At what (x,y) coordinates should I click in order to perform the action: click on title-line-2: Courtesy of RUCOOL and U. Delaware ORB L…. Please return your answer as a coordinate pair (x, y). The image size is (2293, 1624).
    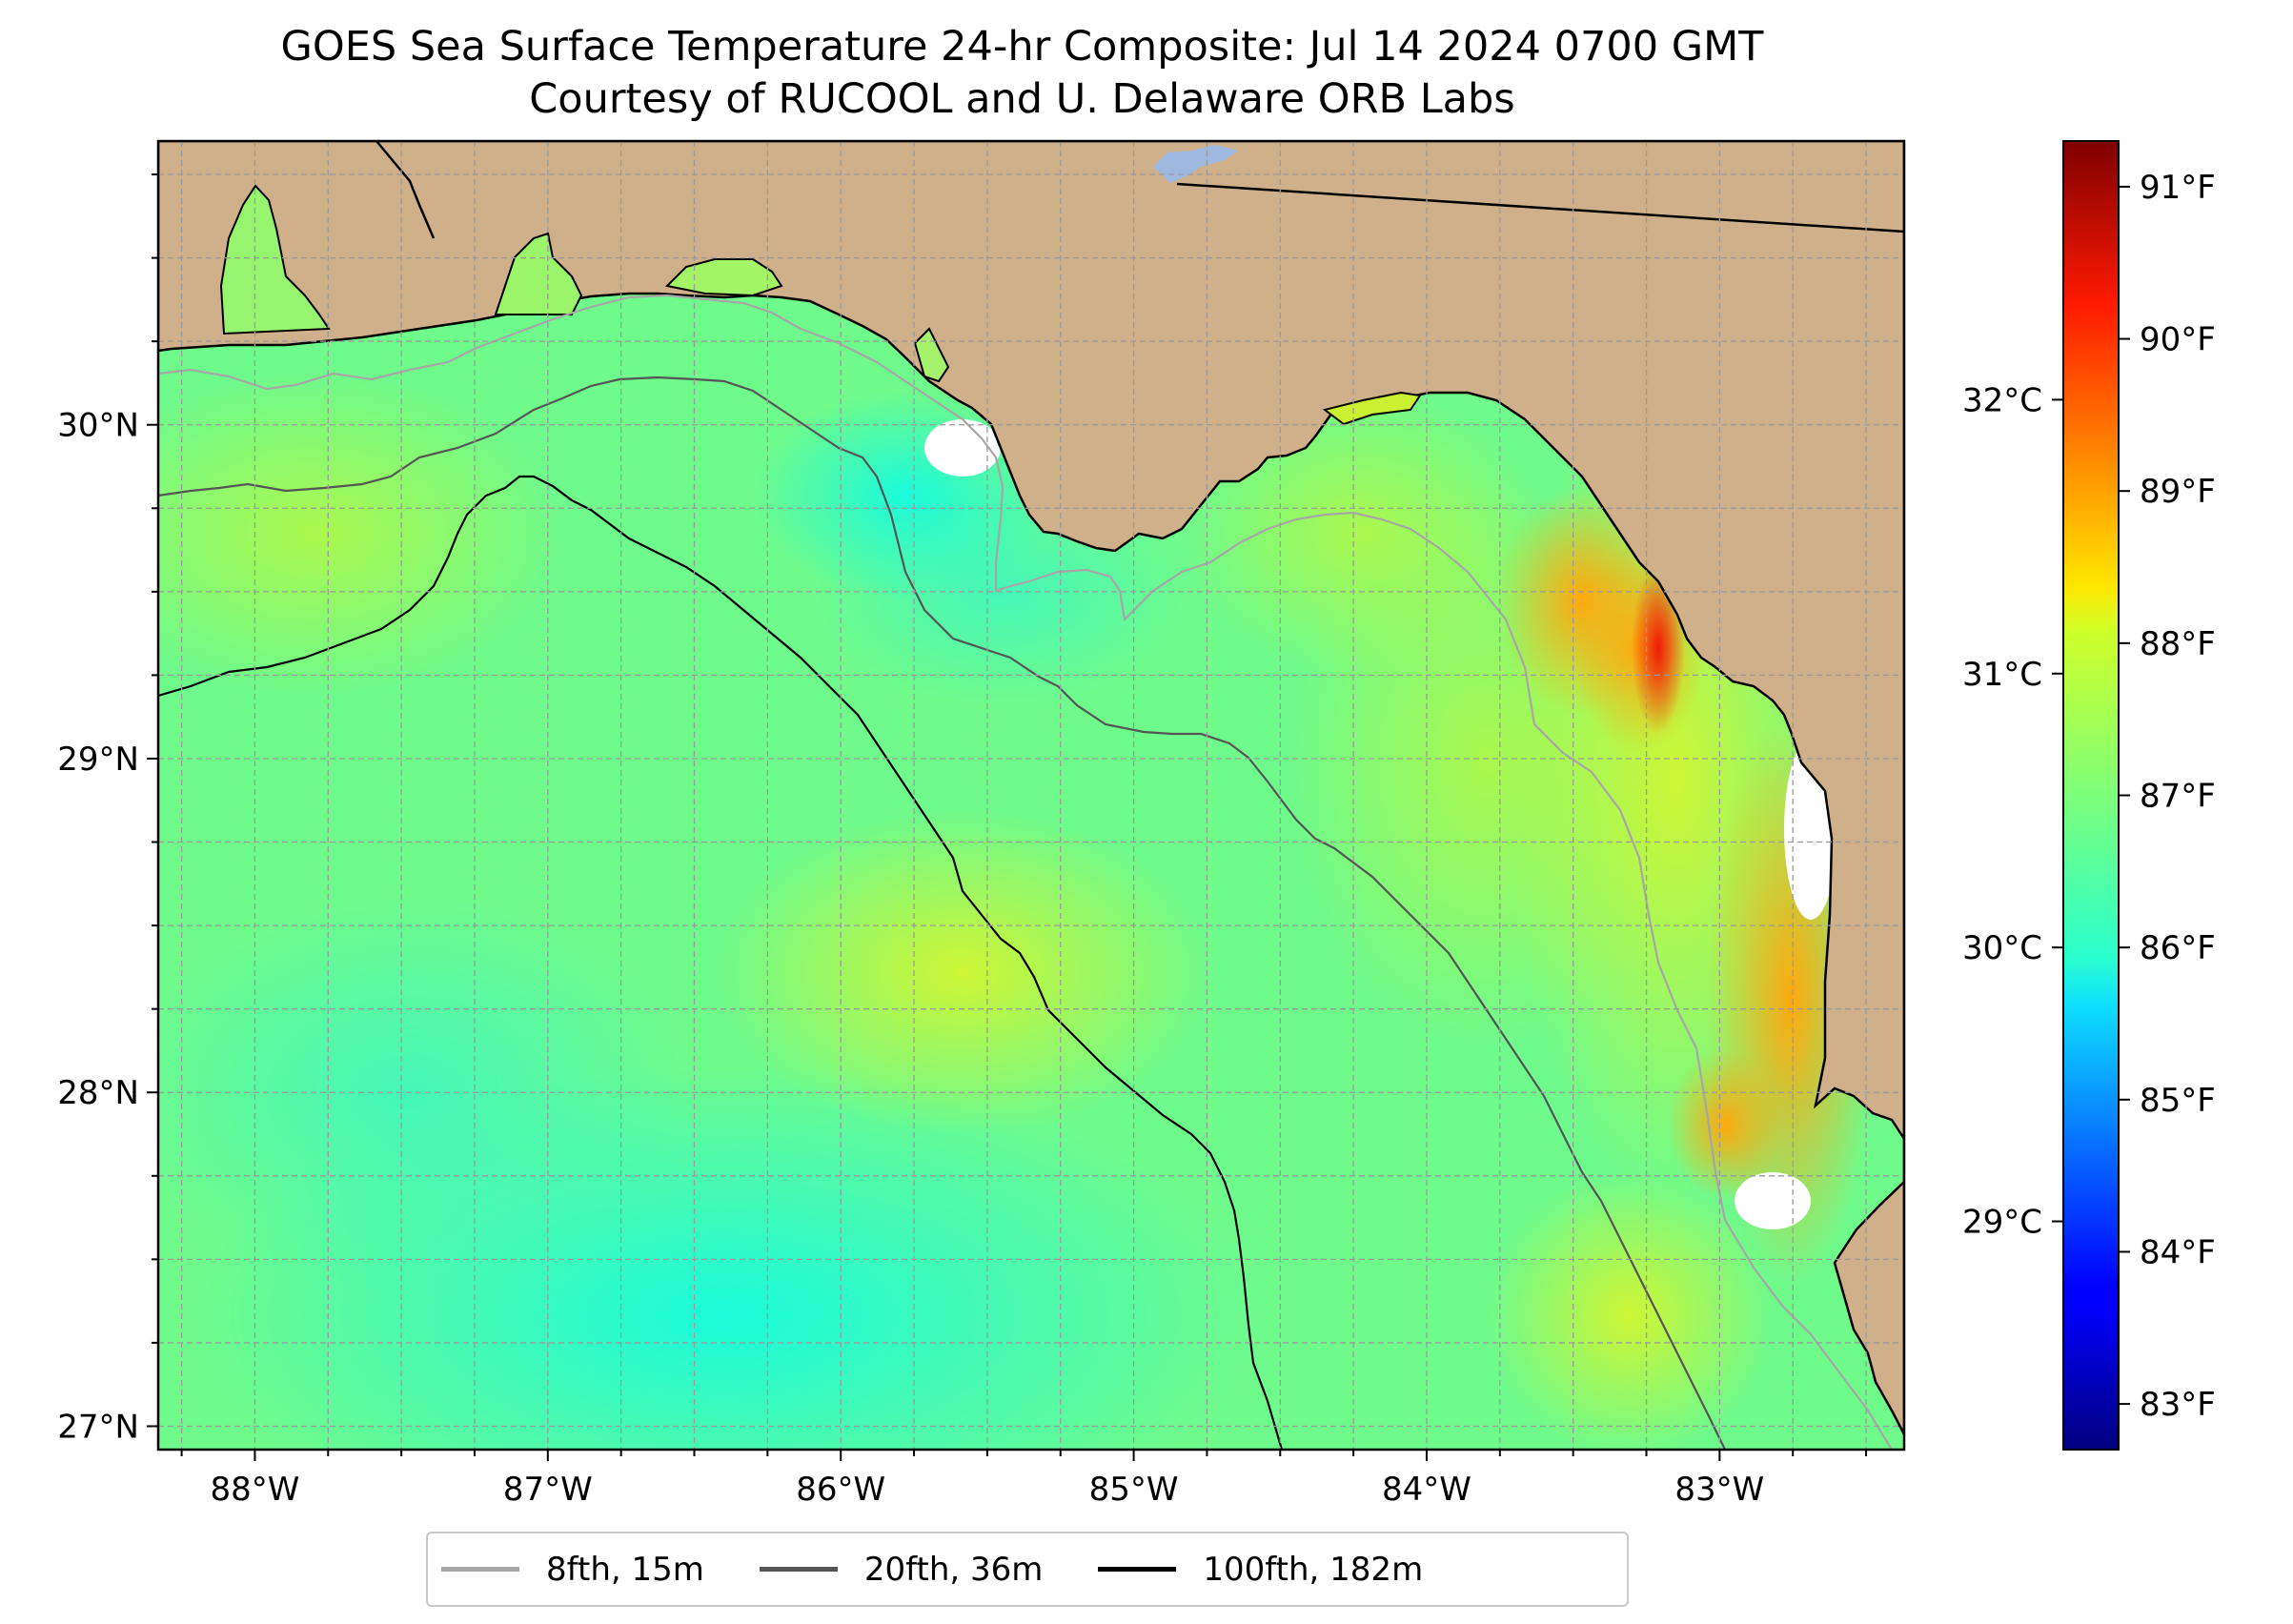
    Looking at the image, I should click on (1022, 99).